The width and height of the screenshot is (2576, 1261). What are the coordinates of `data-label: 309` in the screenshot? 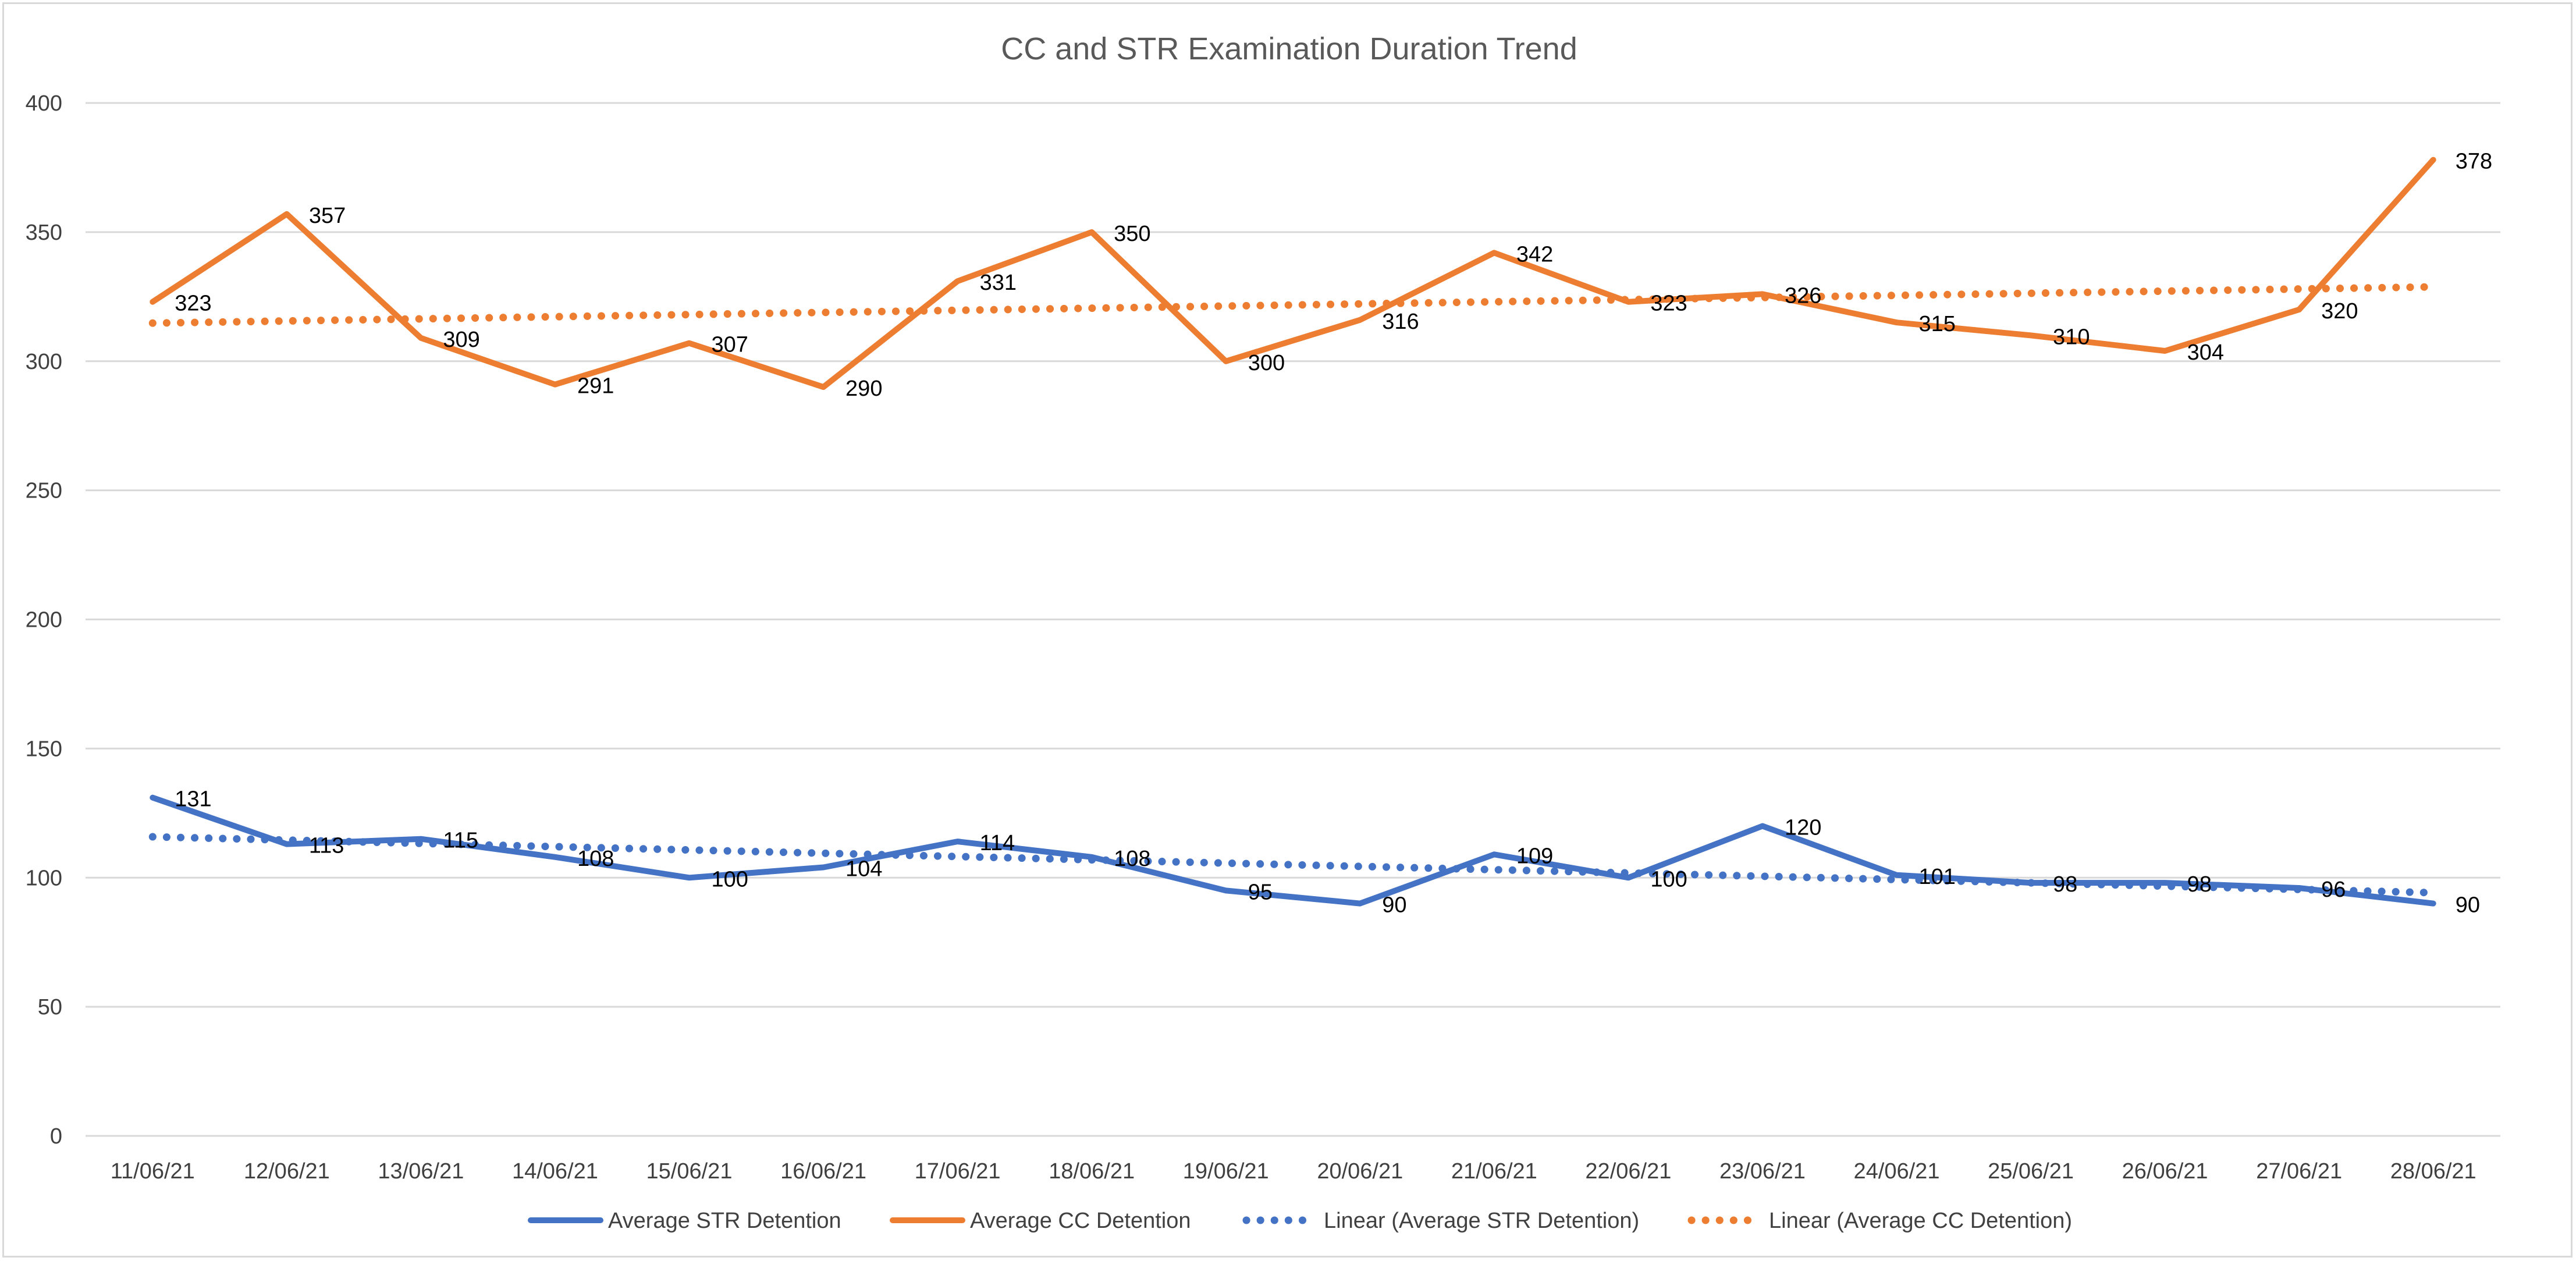 It's located at (461, 340).